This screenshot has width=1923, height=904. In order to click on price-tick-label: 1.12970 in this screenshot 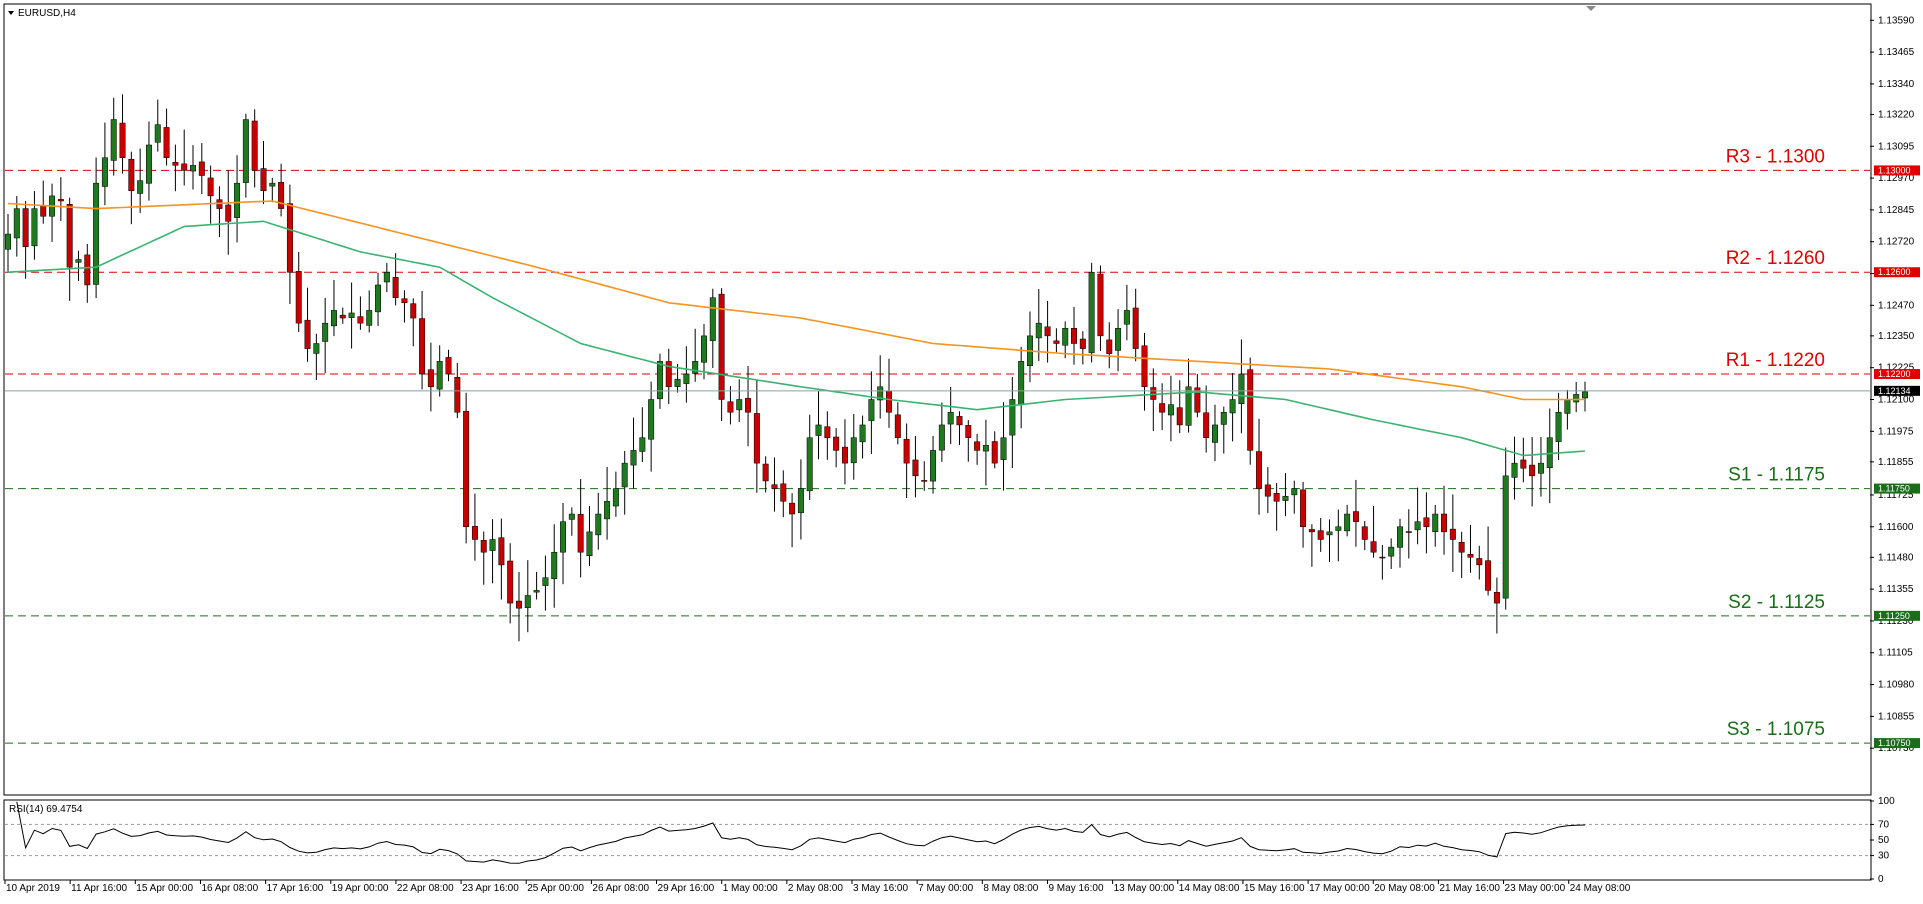, I will do `click(1896, 178)`.